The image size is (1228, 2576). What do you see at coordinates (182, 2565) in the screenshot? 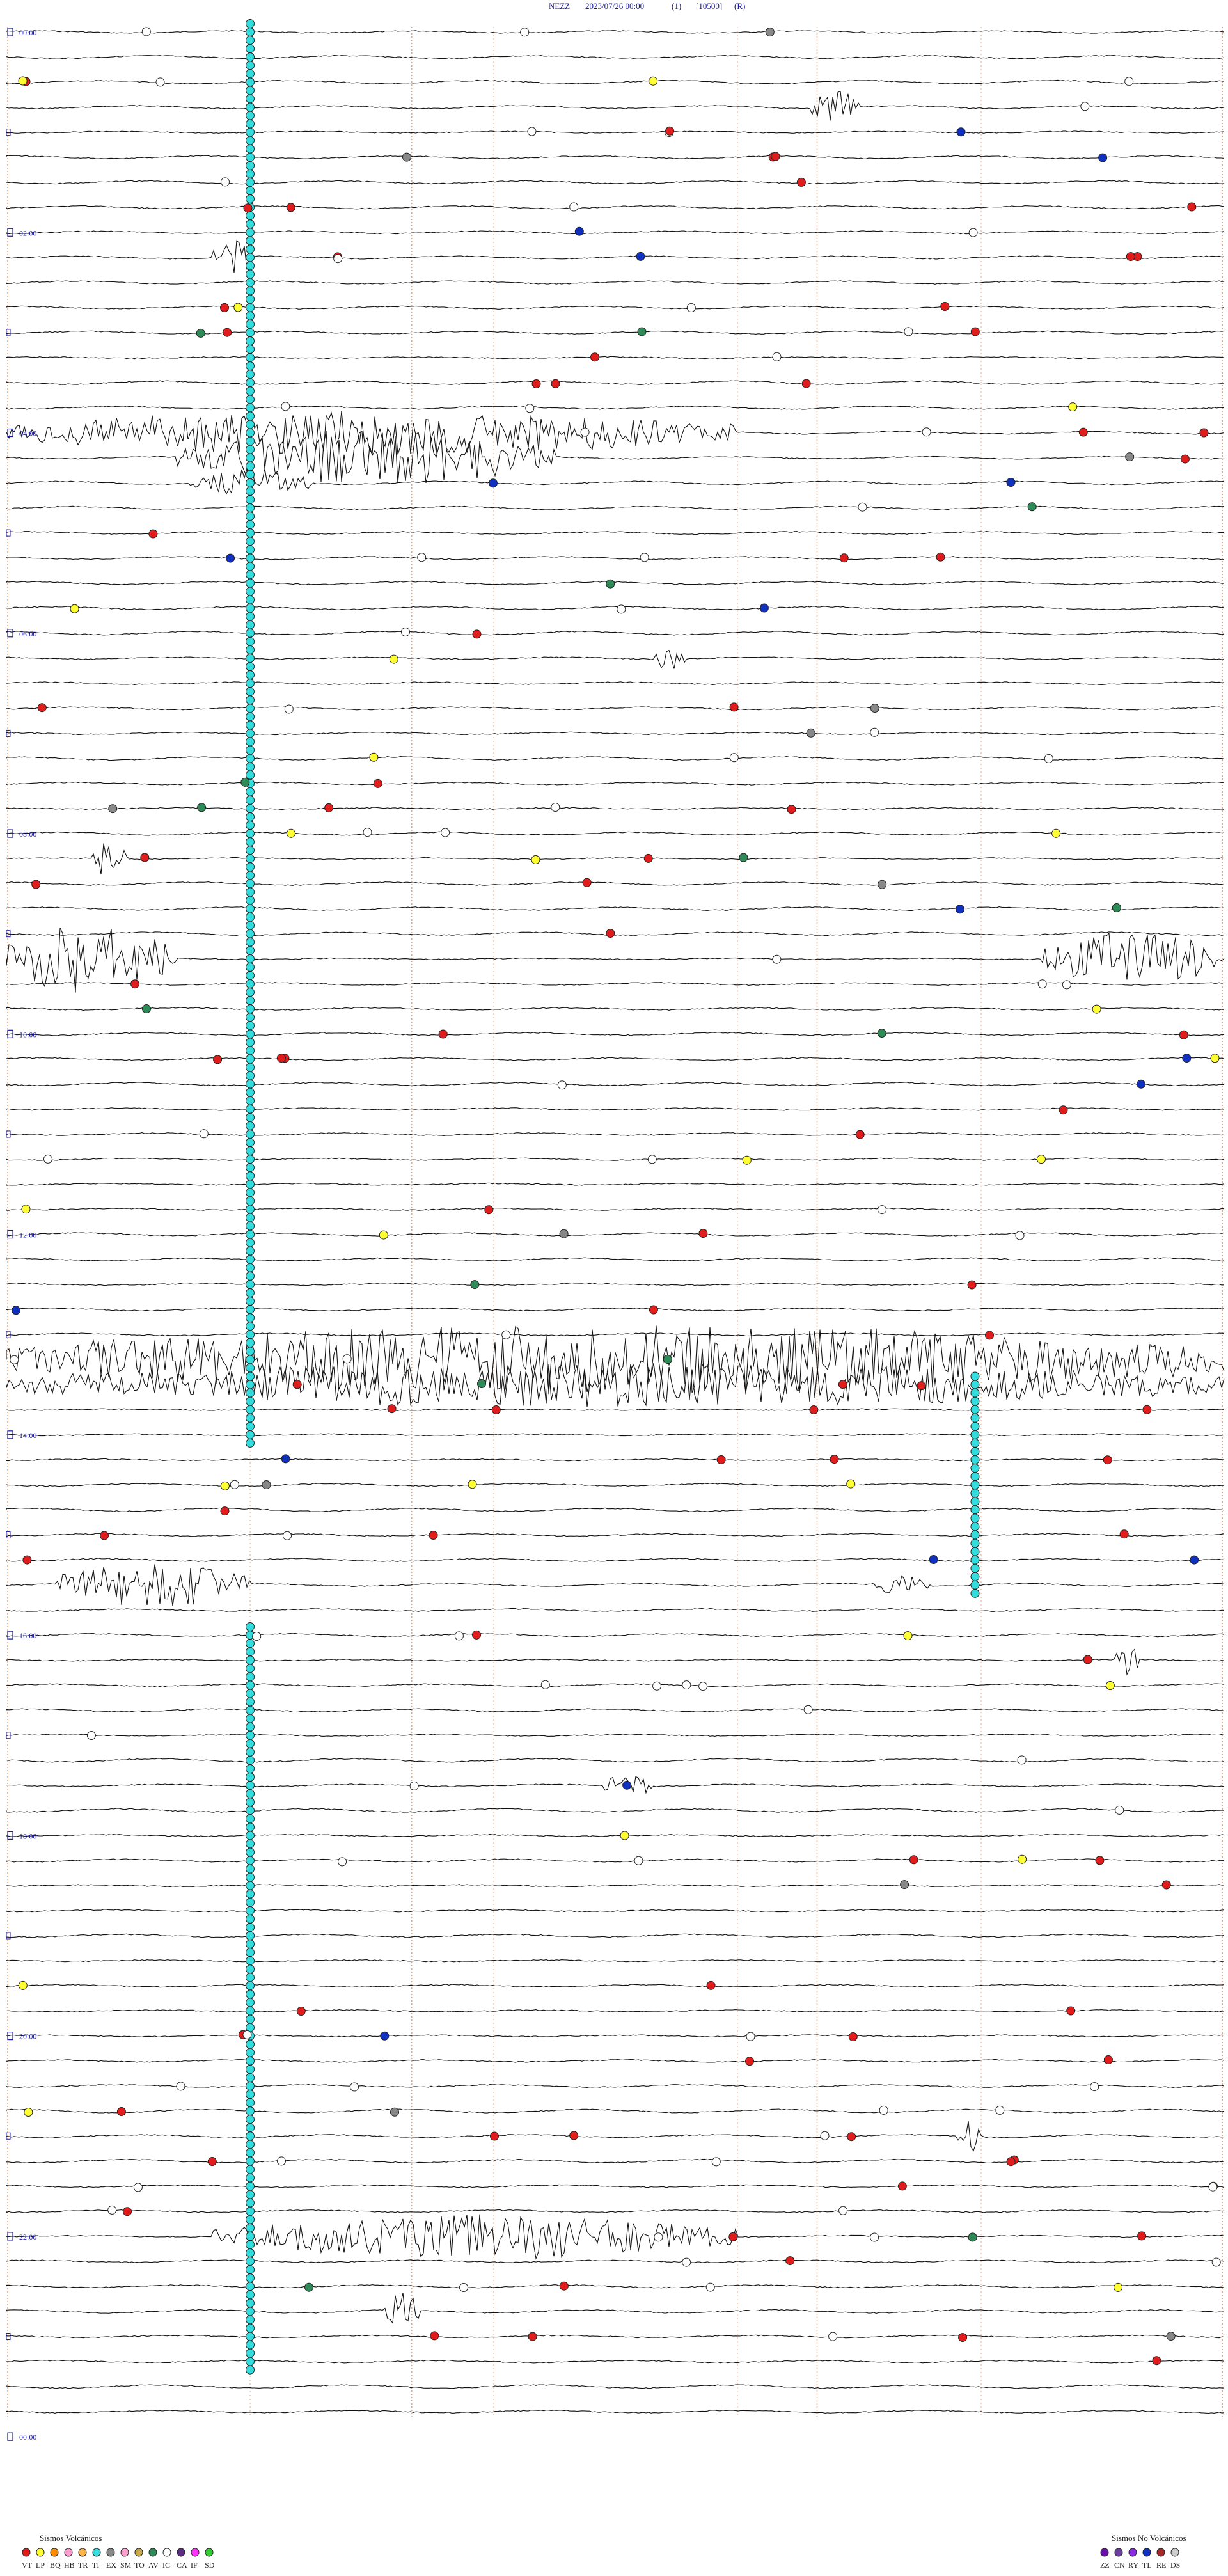
I see `legend-label-ca: CA` at bounding box center [182, 2565].